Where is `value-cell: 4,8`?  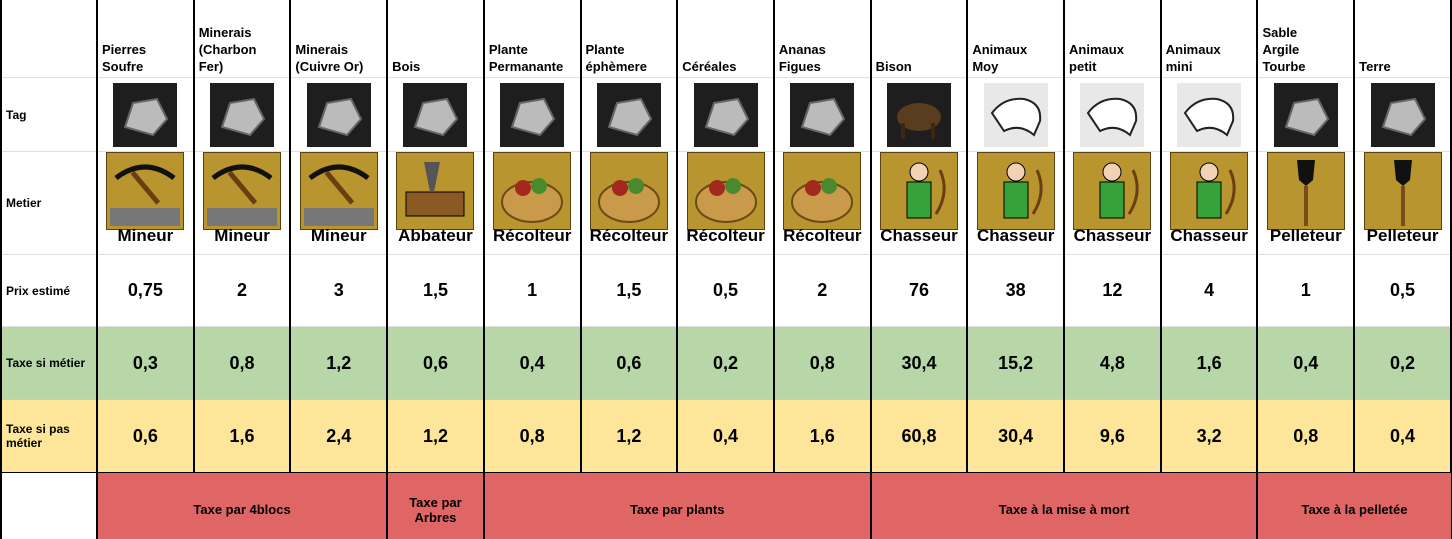 value-cell: 4,8 is located at coordinates (1112, 363).